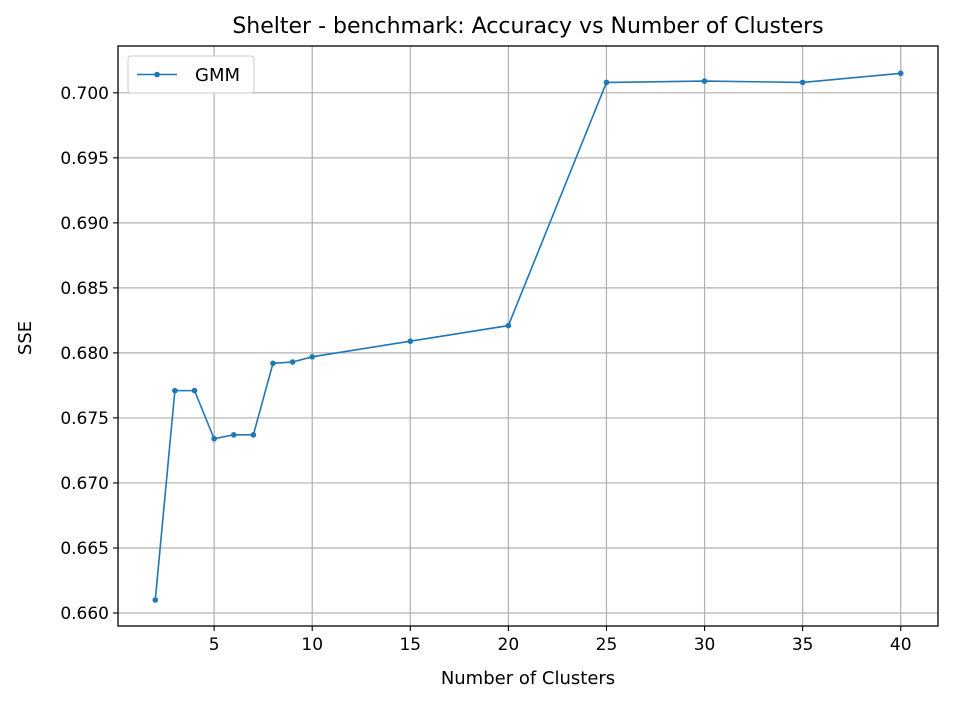 Image resolution: width=957 pixels, height=704 pixels. I want to click on x-tick-label: 5, so click(214, 645).